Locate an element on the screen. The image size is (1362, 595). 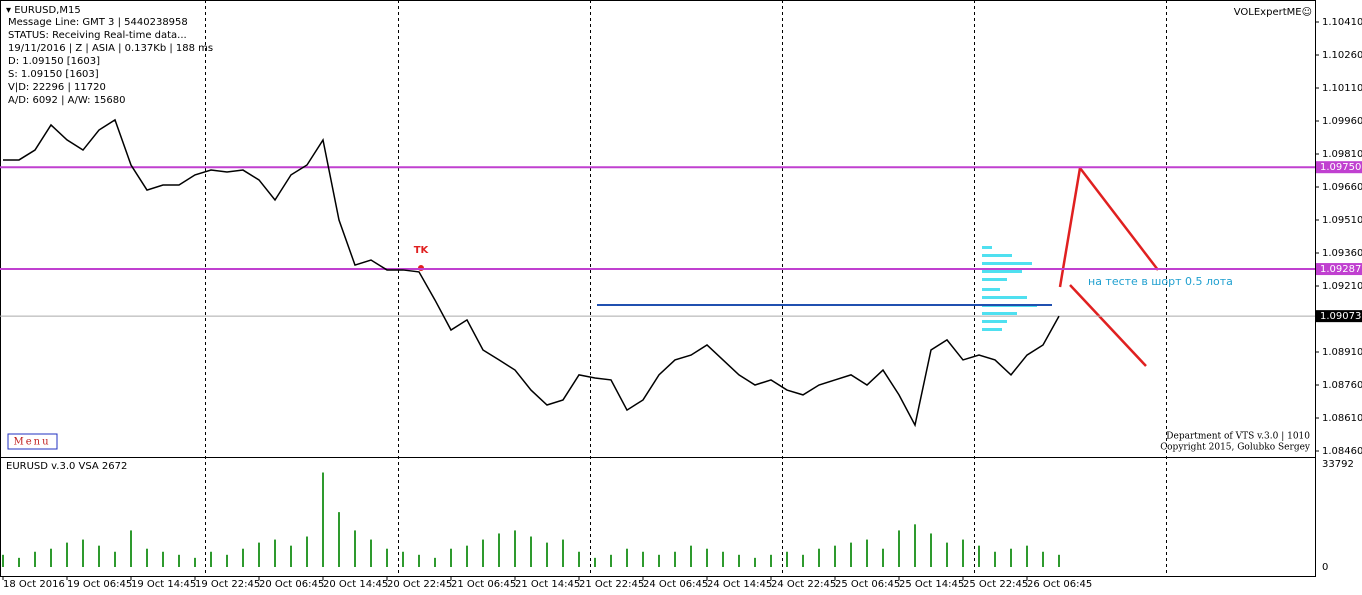
expert-name: VOLExpertME☺ is located at coordinates (1273, 12).